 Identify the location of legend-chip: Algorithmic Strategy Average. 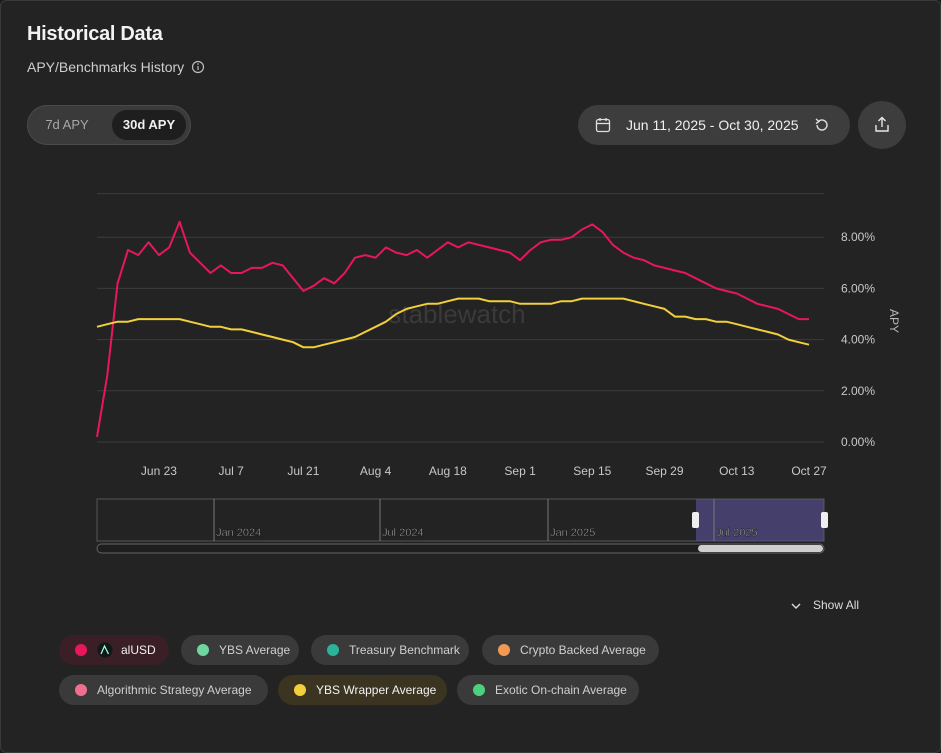
(163, 690).